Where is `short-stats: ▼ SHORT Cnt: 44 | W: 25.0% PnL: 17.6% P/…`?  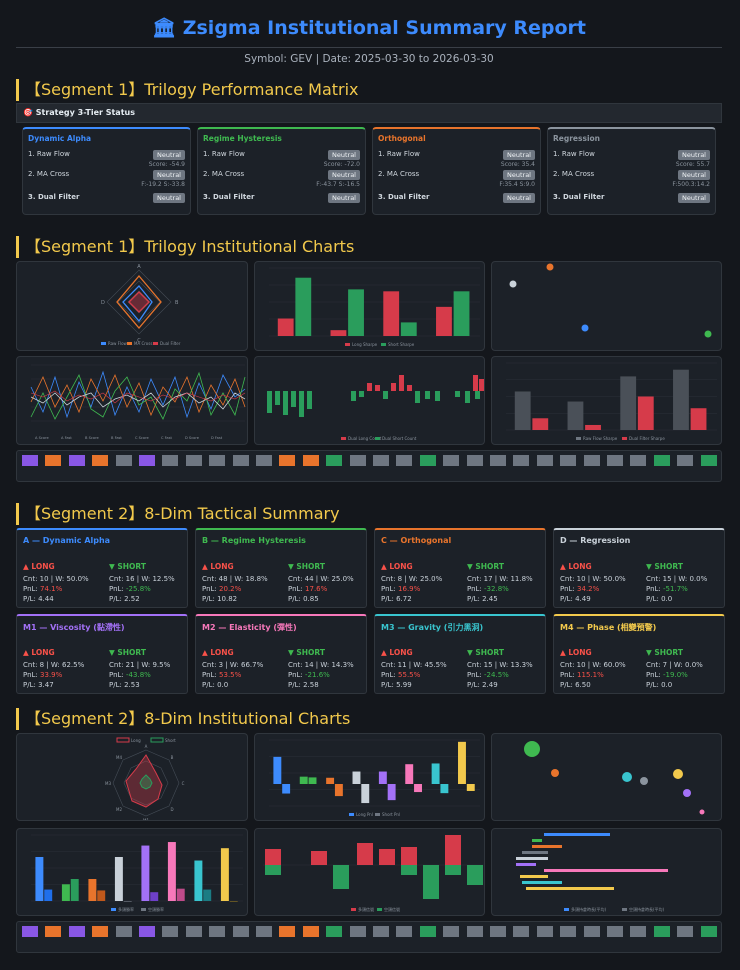
short-stats: ▼ SHORT Cnt: 44 | W: 25.0% PnL: 17.6% P/… is located at coordinates (328, 583).